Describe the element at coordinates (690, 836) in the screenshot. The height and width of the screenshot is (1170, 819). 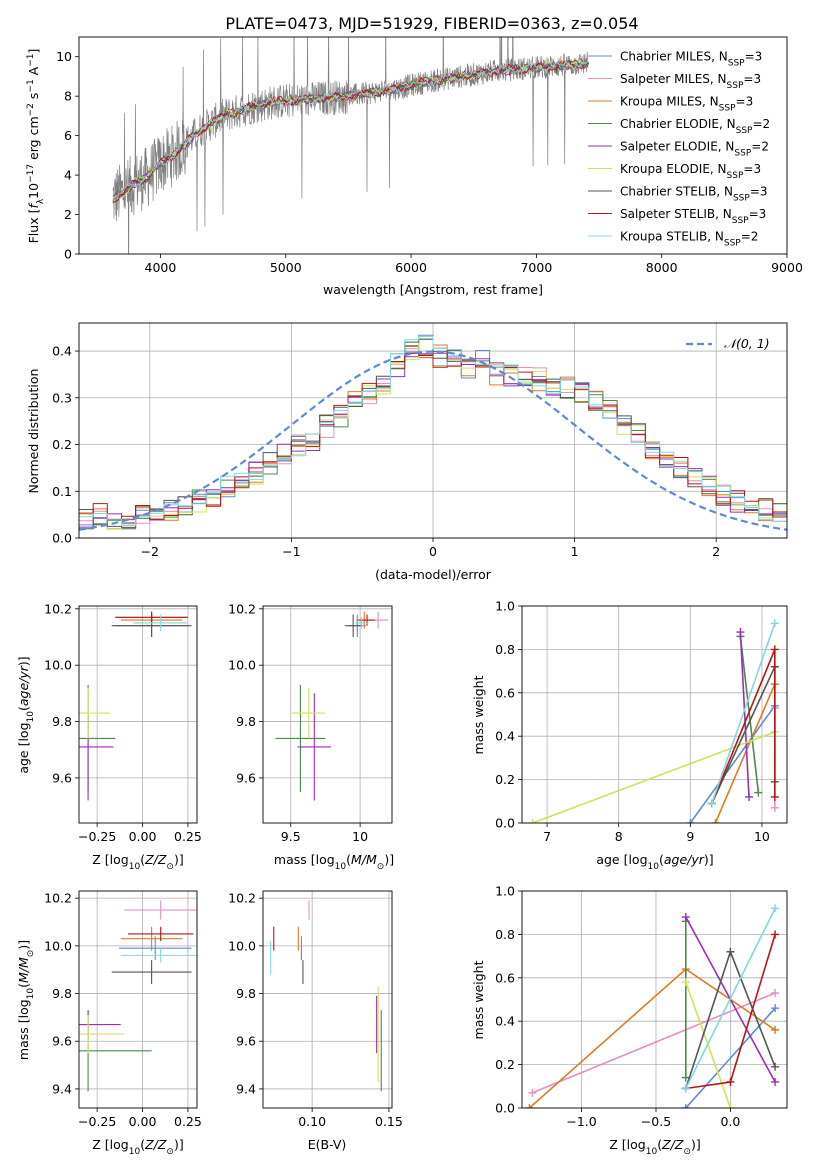
I see `x-tick-label: 9` at that location.